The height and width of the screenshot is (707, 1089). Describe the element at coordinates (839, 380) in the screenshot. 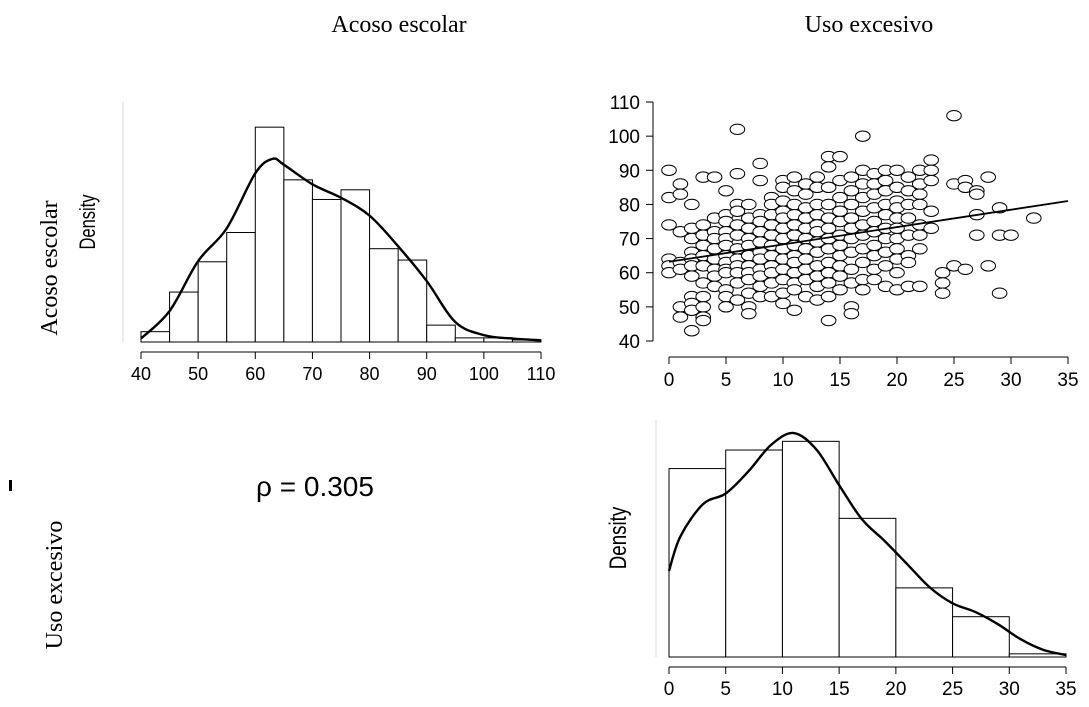

I see `scatter-x-tick-label: 15` at that location.